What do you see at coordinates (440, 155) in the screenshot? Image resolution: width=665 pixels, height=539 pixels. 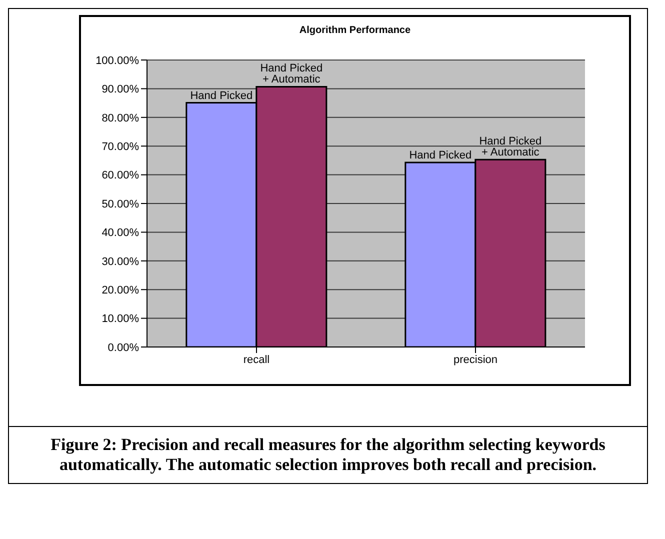 I see `text: Hand Picked` at bounding box center [440, 155].